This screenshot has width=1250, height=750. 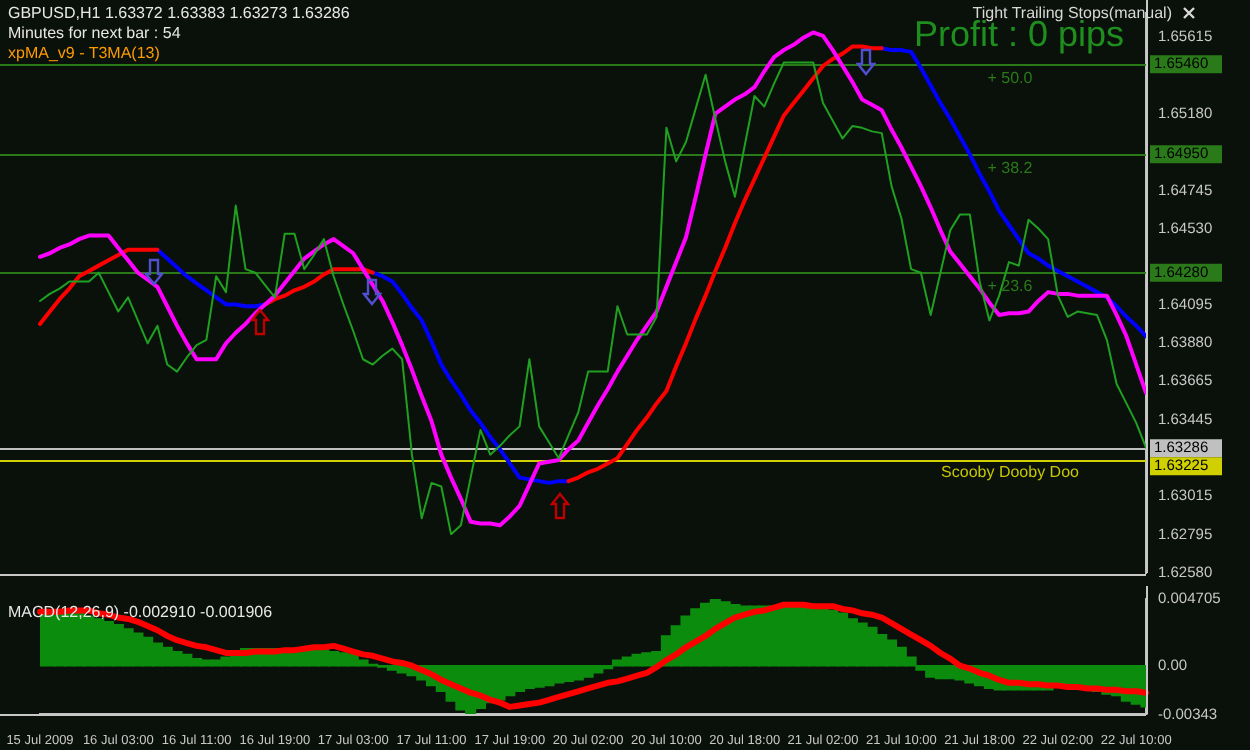 What do you see at coordinates (1010, 167) in the screenshot?
I see `annotation: + 38.2` at bounding box center [1010, 167].